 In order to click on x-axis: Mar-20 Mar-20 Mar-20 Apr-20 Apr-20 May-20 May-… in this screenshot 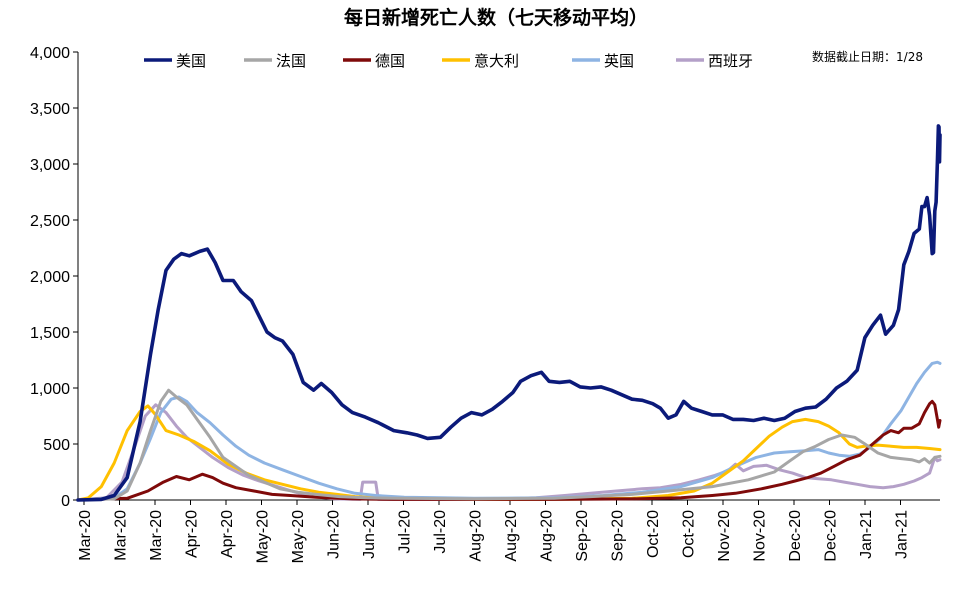, I will do `click(508, 531)`.